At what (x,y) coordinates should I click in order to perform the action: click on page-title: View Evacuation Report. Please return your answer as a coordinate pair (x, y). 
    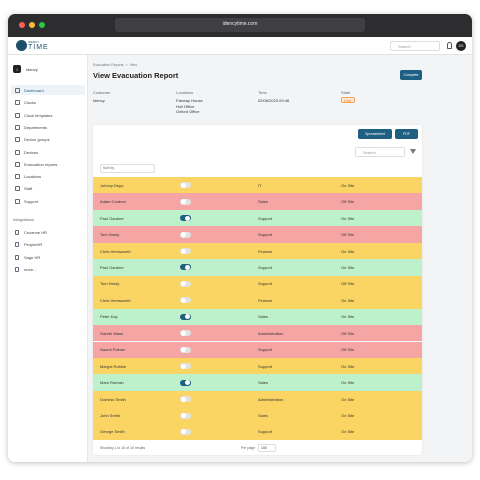
    Looking at the image, I should click on (136, 75).